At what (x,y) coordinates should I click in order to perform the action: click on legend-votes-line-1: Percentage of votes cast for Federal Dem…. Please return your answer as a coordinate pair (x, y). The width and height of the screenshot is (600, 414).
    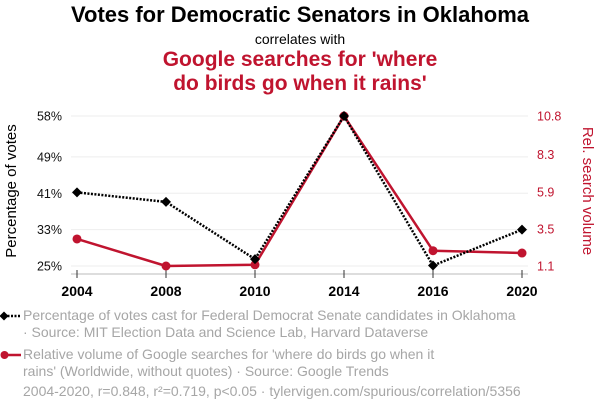
    Looking at the image, I should click on (269, 315).